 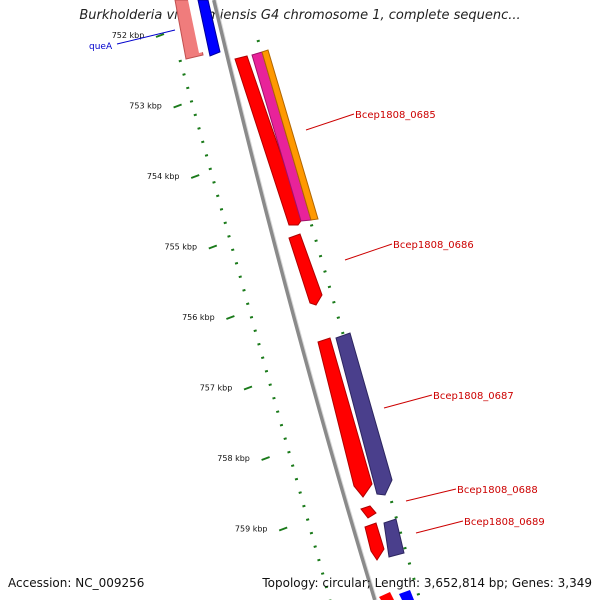 I want to click on gene-label-0688: Bcep1808_0688, so click(x=497, y=490).